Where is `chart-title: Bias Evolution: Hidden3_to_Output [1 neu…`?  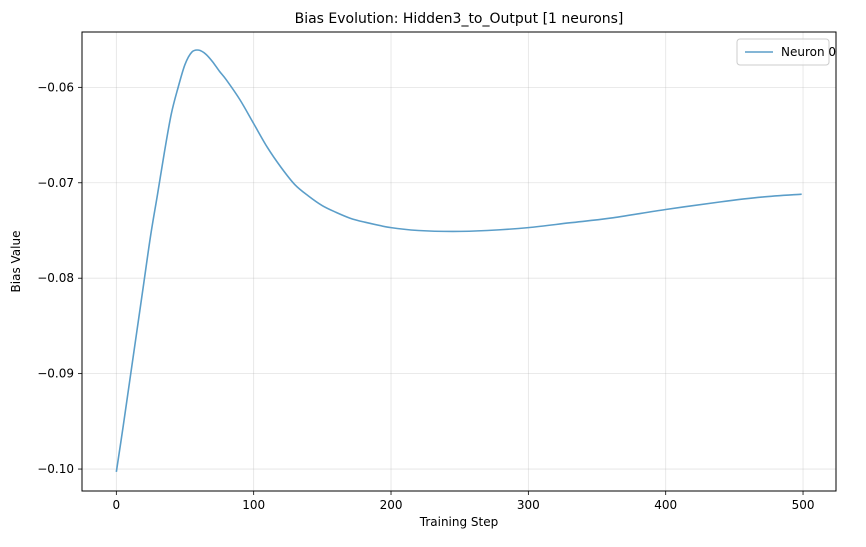
chart-title: Bias Evolution: Hidden3_to_Output [1 neu… is located at coordinates (459, 19).